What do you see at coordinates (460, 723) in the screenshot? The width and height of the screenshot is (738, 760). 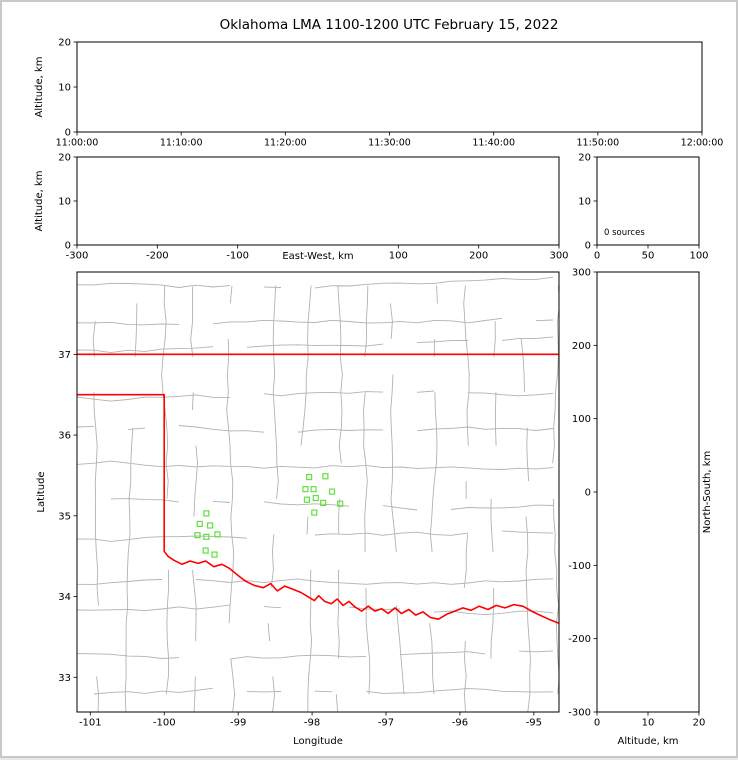 I see `tick-label: -96` at bounding box center [460, 723].